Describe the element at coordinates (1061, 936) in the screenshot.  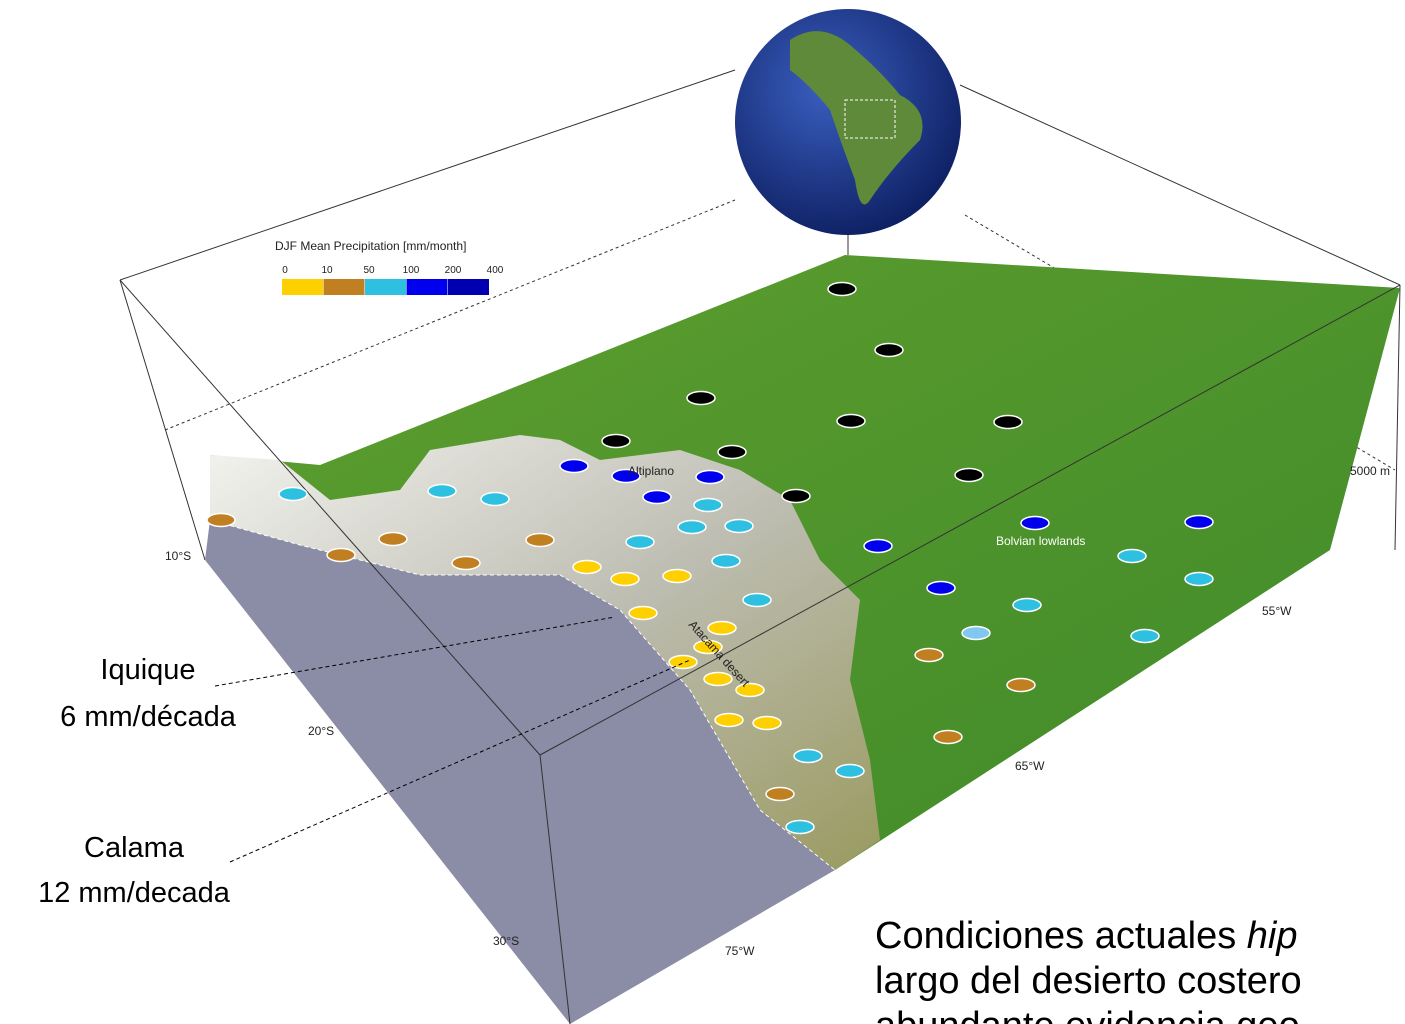
I see `caption-text: Condiciones actuales` at that location.